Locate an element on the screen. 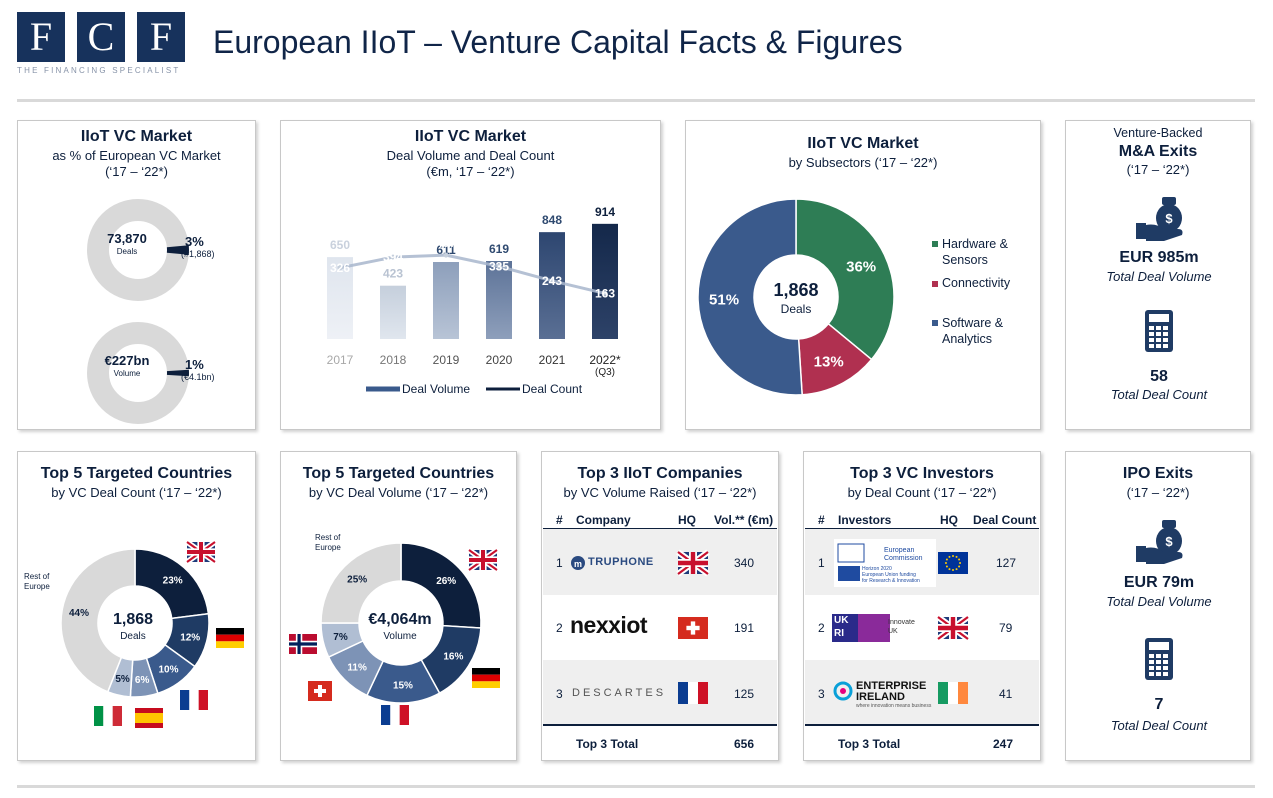 This screenshot has width=1273, height=798. slice-label: 36% is located at coordinates (861, 267).